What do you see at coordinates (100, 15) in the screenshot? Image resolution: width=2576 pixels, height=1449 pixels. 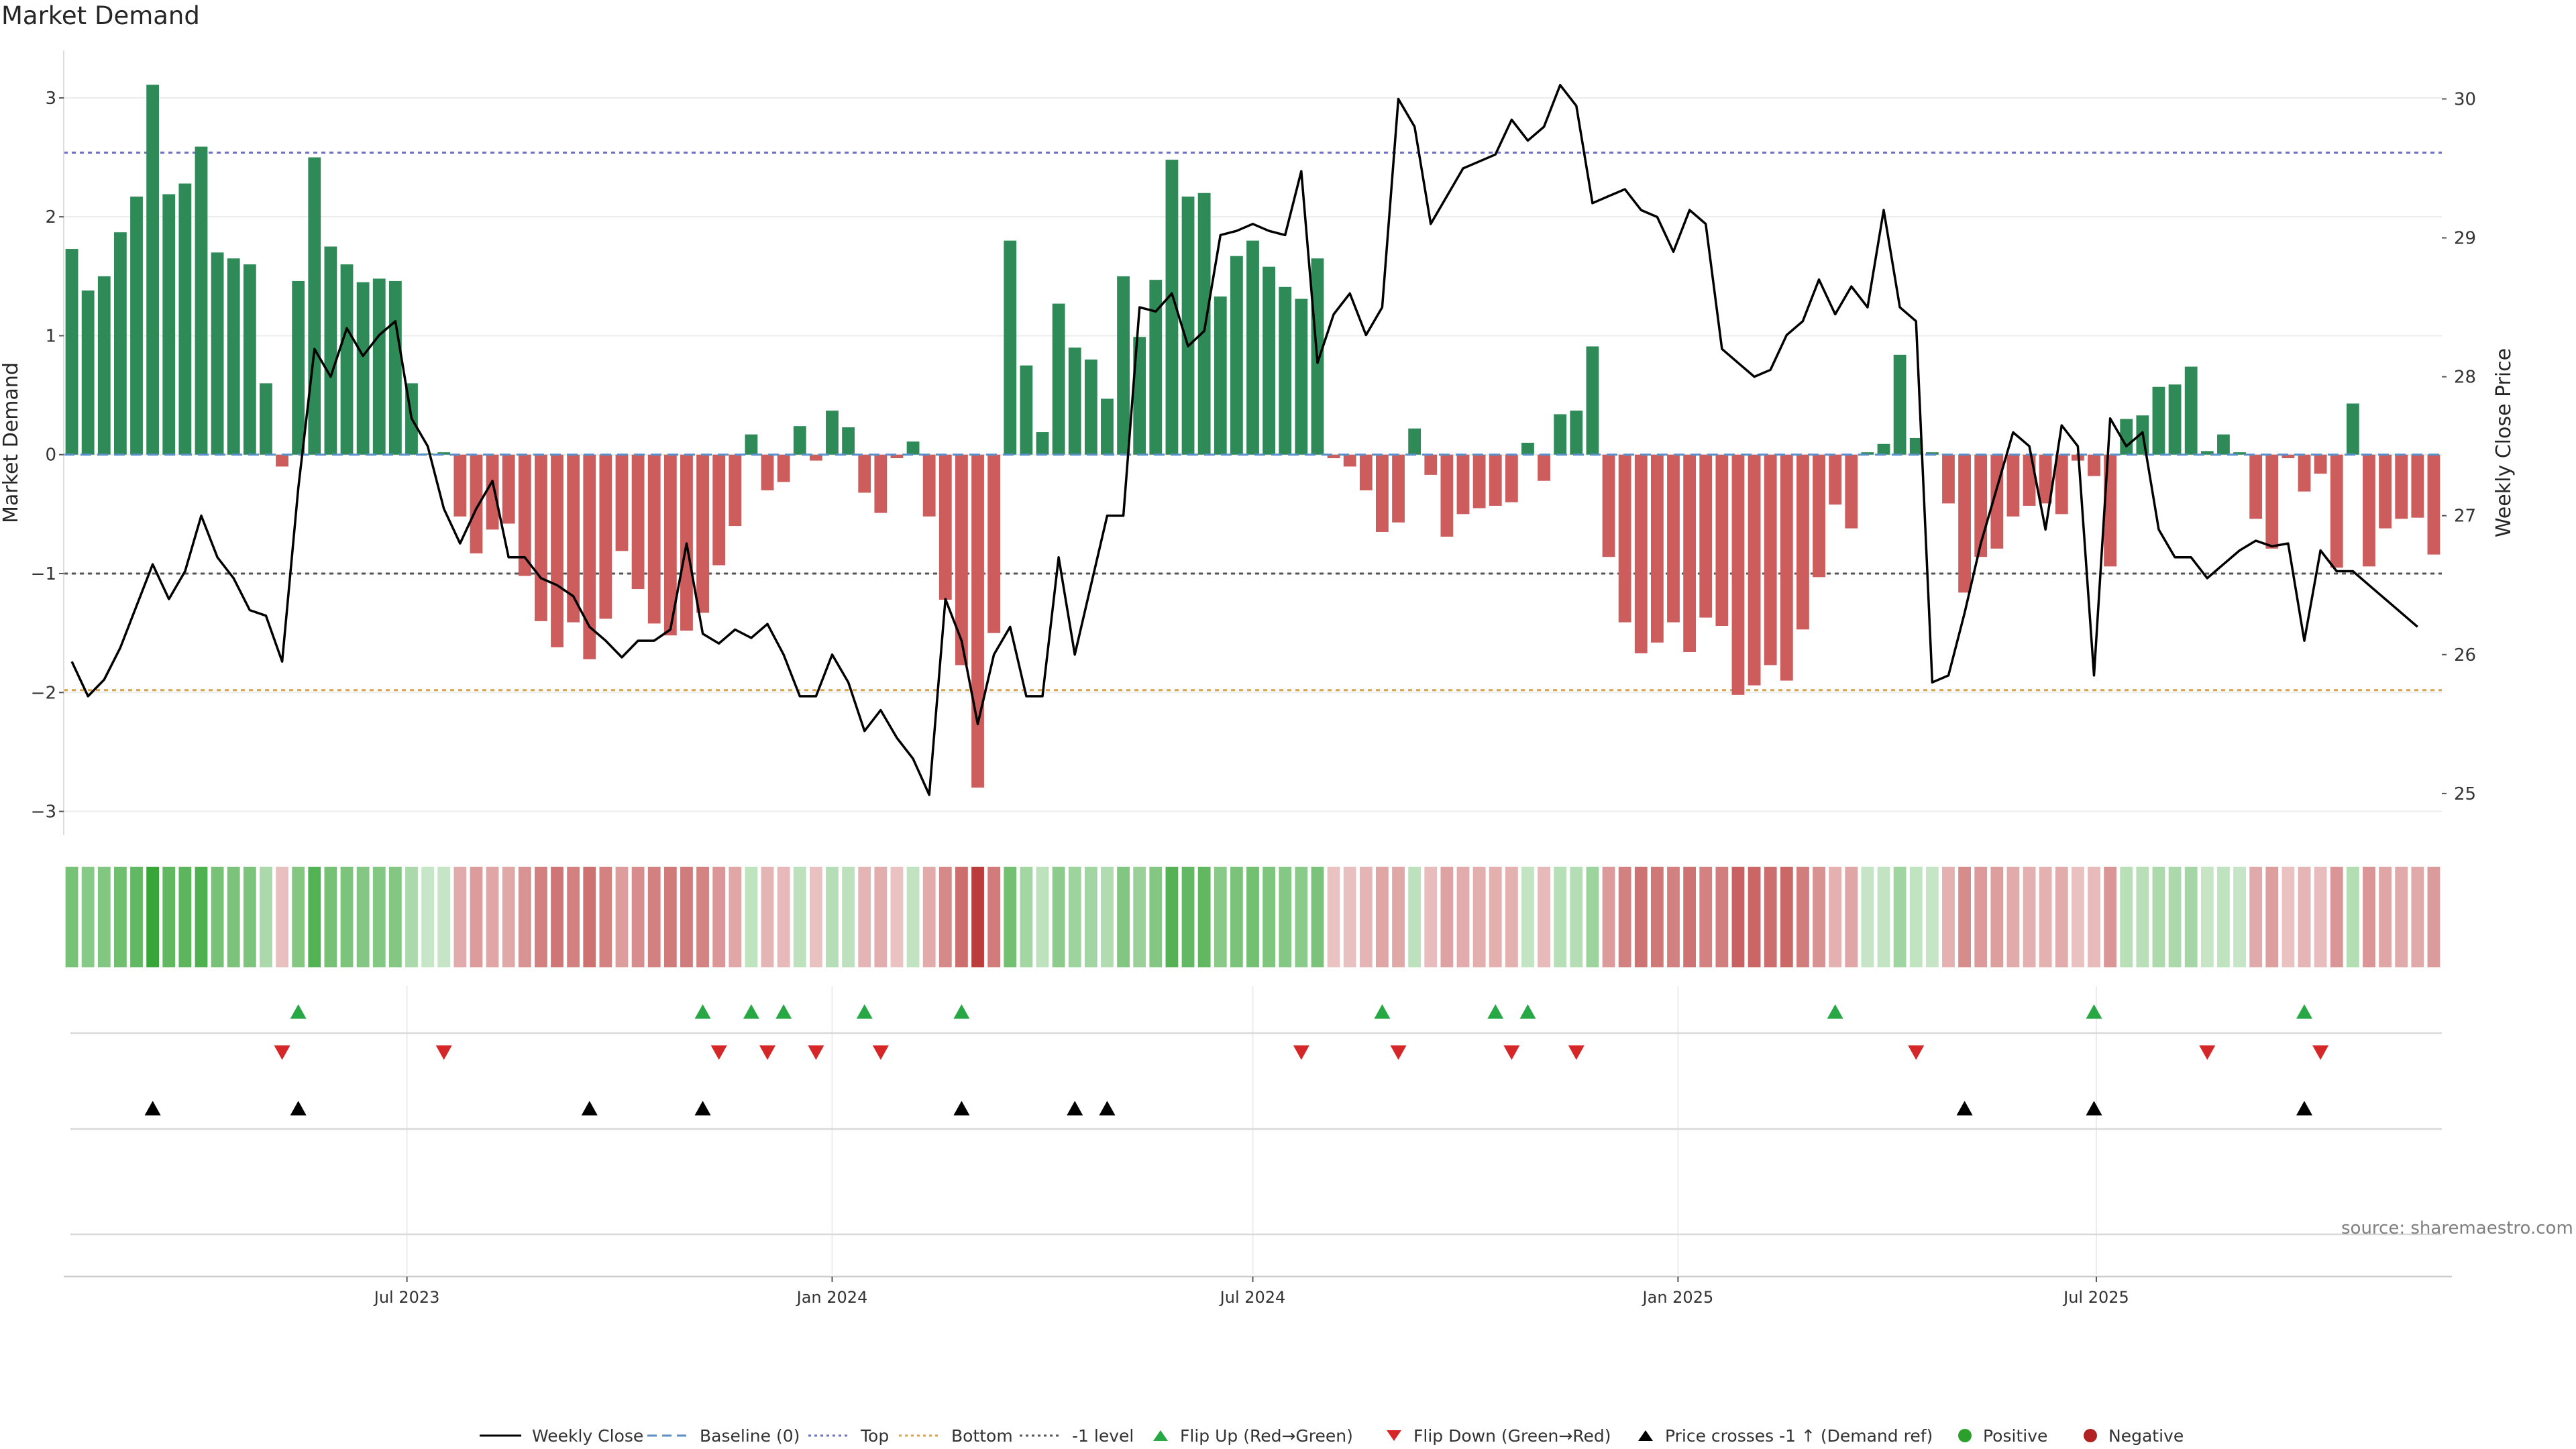 I see `chart-title: Market Demand` at bounding box center [100, 15].